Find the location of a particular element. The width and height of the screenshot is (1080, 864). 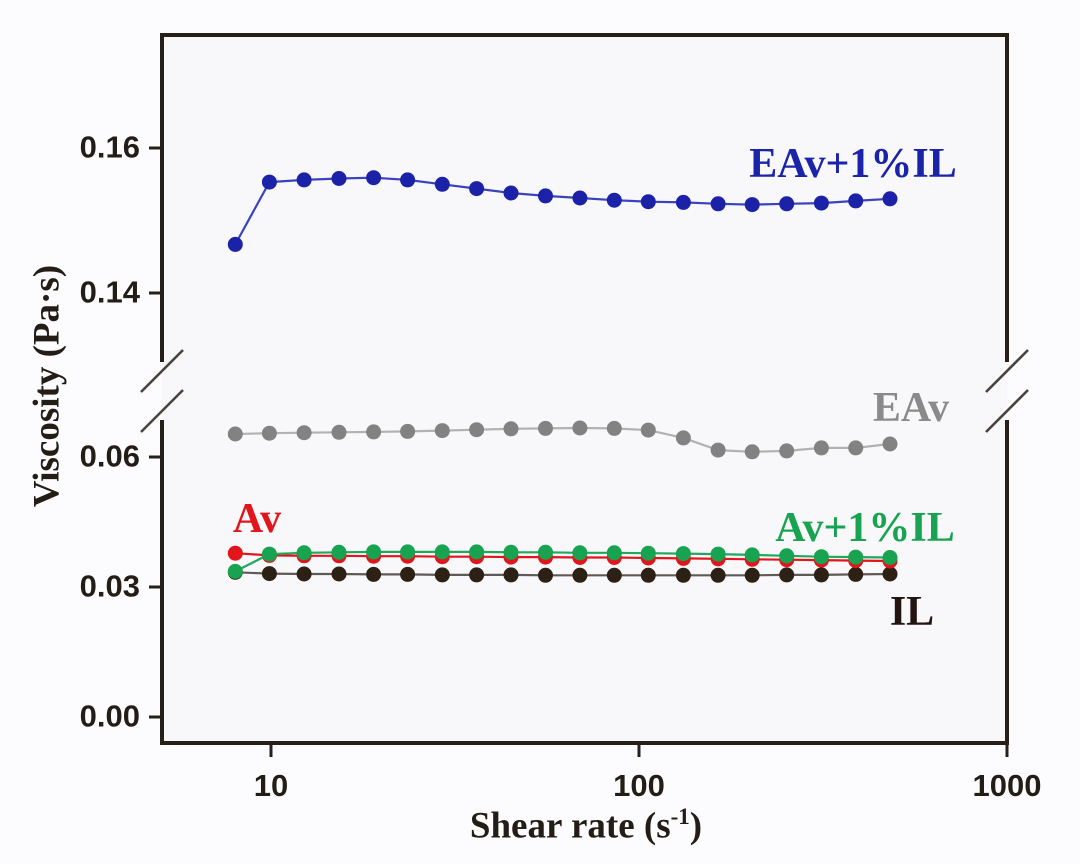

series-label-EAv: EAv is located at coordinates (911, 408).